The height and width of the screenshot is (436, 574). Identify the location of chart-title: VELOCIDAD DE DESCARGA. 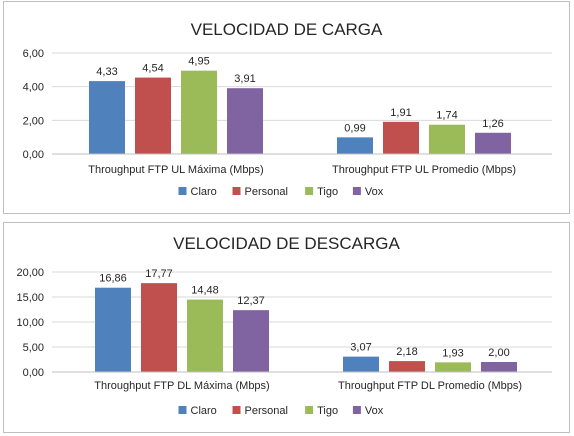
(286, 243).